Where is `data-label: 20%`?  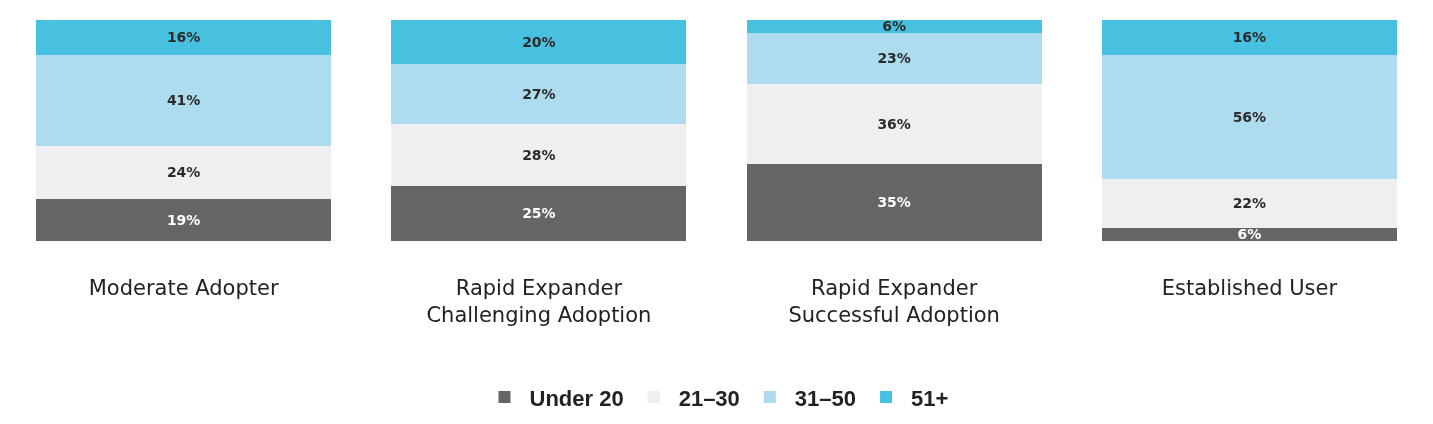
data-label: 20% is located at coordinates (539, 41).